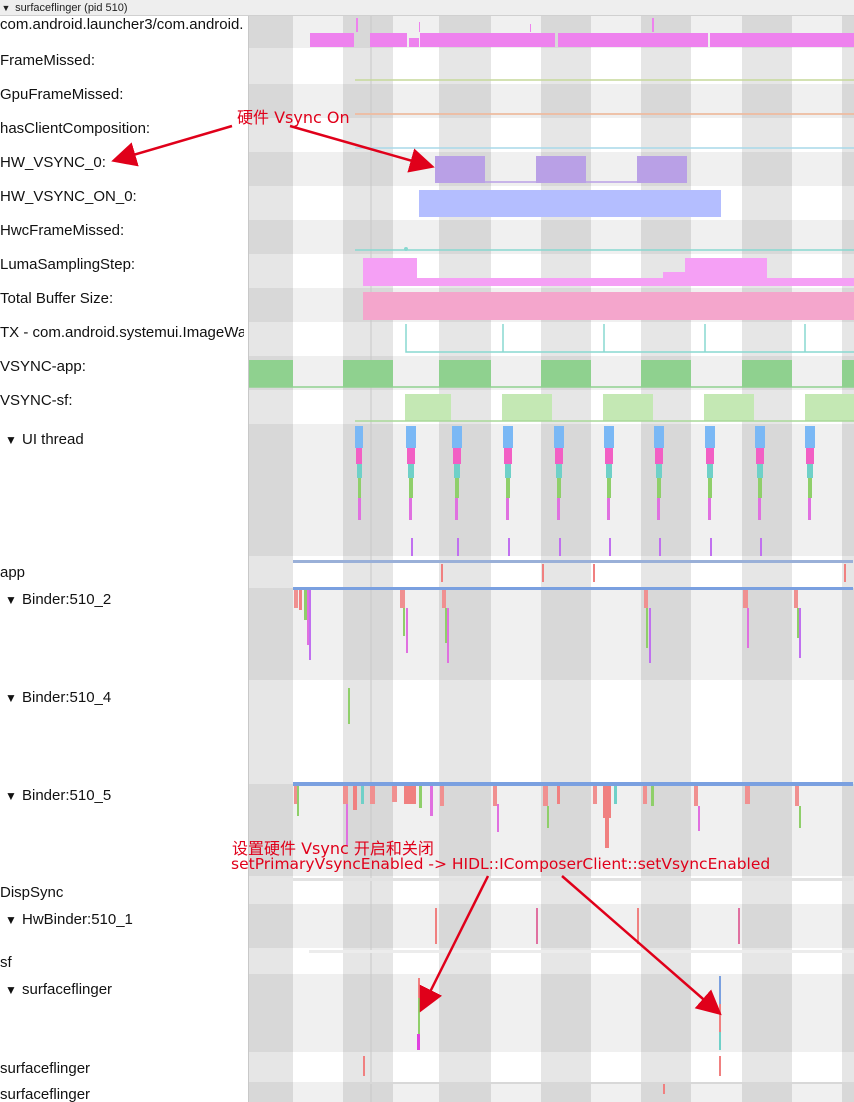 The width and height of the screenshot is (854, 1102). Describe the element at coordinates (122, 697) in the screenshot. I see `track-label-binder-510-4: ▼ Binder:510_4` at that location.